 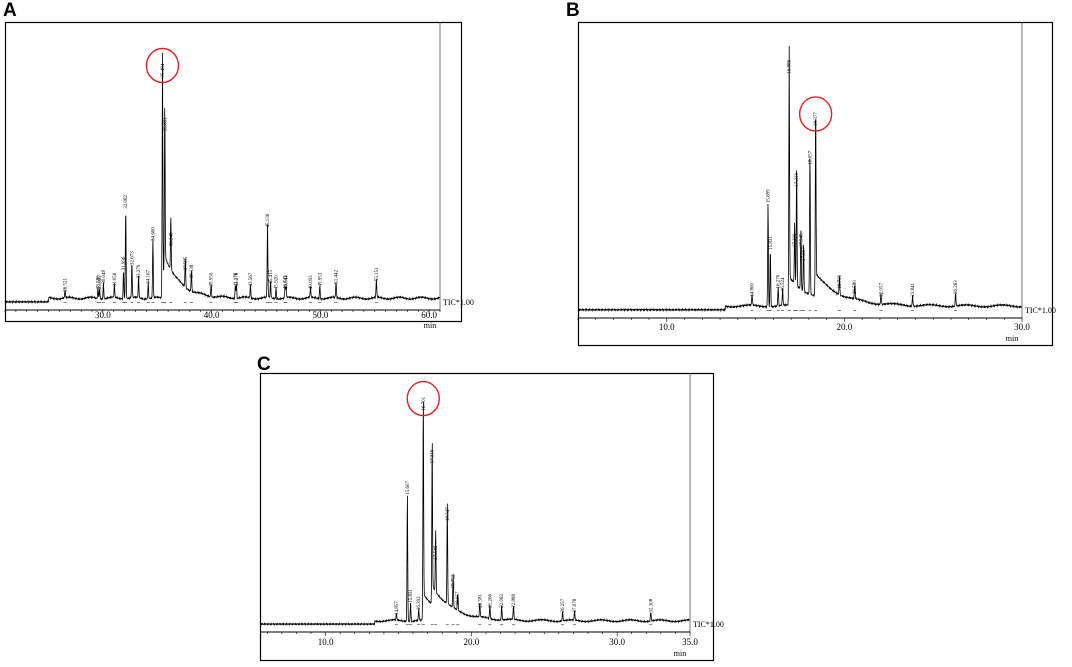 I want to click on peak-label: 32.673, so click(x=132, y=258).